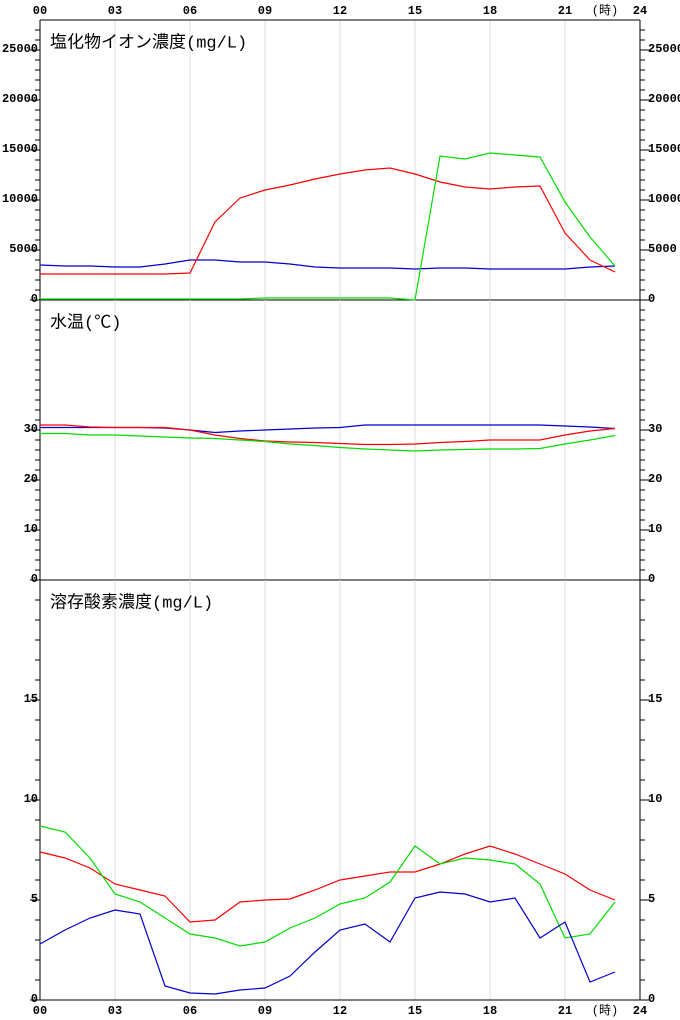  What do you see at coordinates (148, 42) in the screenshot?
I see `chart-title: 塩化物イオン濃度(mg/L)` at bounding box center [148, 42].